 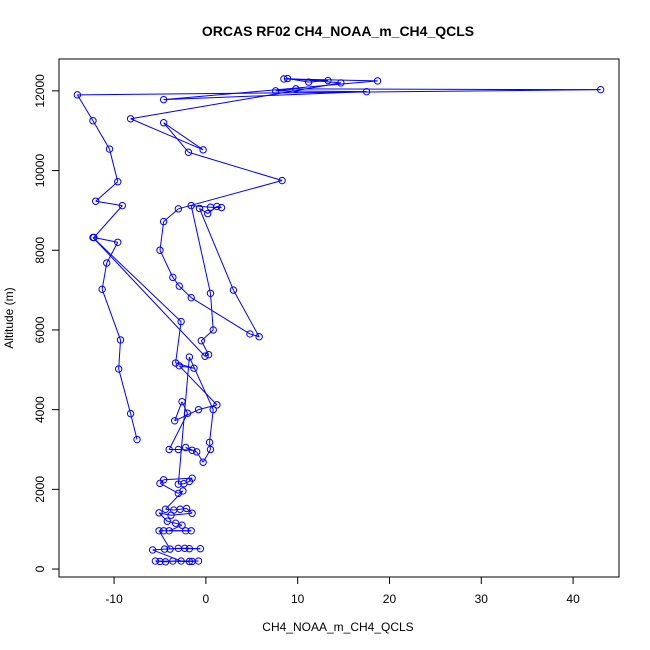 What do you see at coordinates (482, 599) in the screenshot?
I see `x-tick-label: 30` at bounding box center [482, 599].